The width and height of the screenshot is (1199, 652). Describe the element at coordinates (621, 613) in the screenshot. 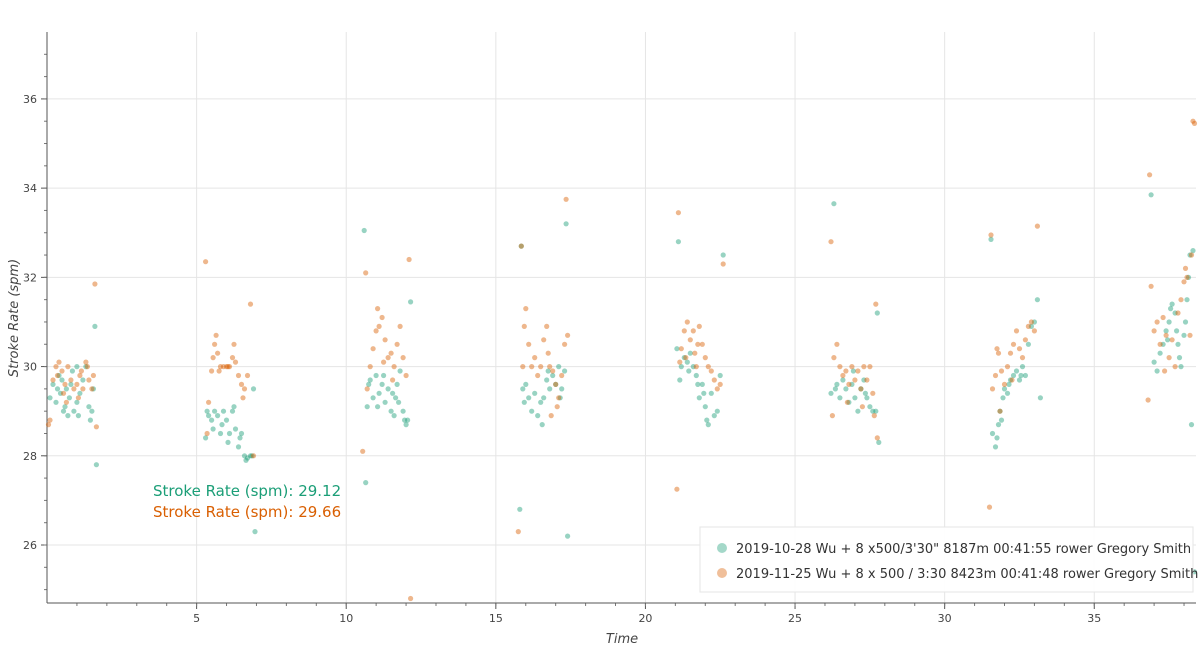

I see `x-axis: 5 10 15 20 25 30 35` at that location.